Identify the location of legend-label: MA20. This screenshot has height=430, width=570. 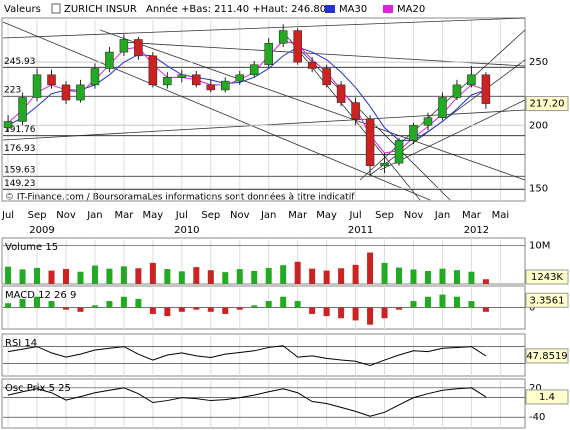
(411, 9).